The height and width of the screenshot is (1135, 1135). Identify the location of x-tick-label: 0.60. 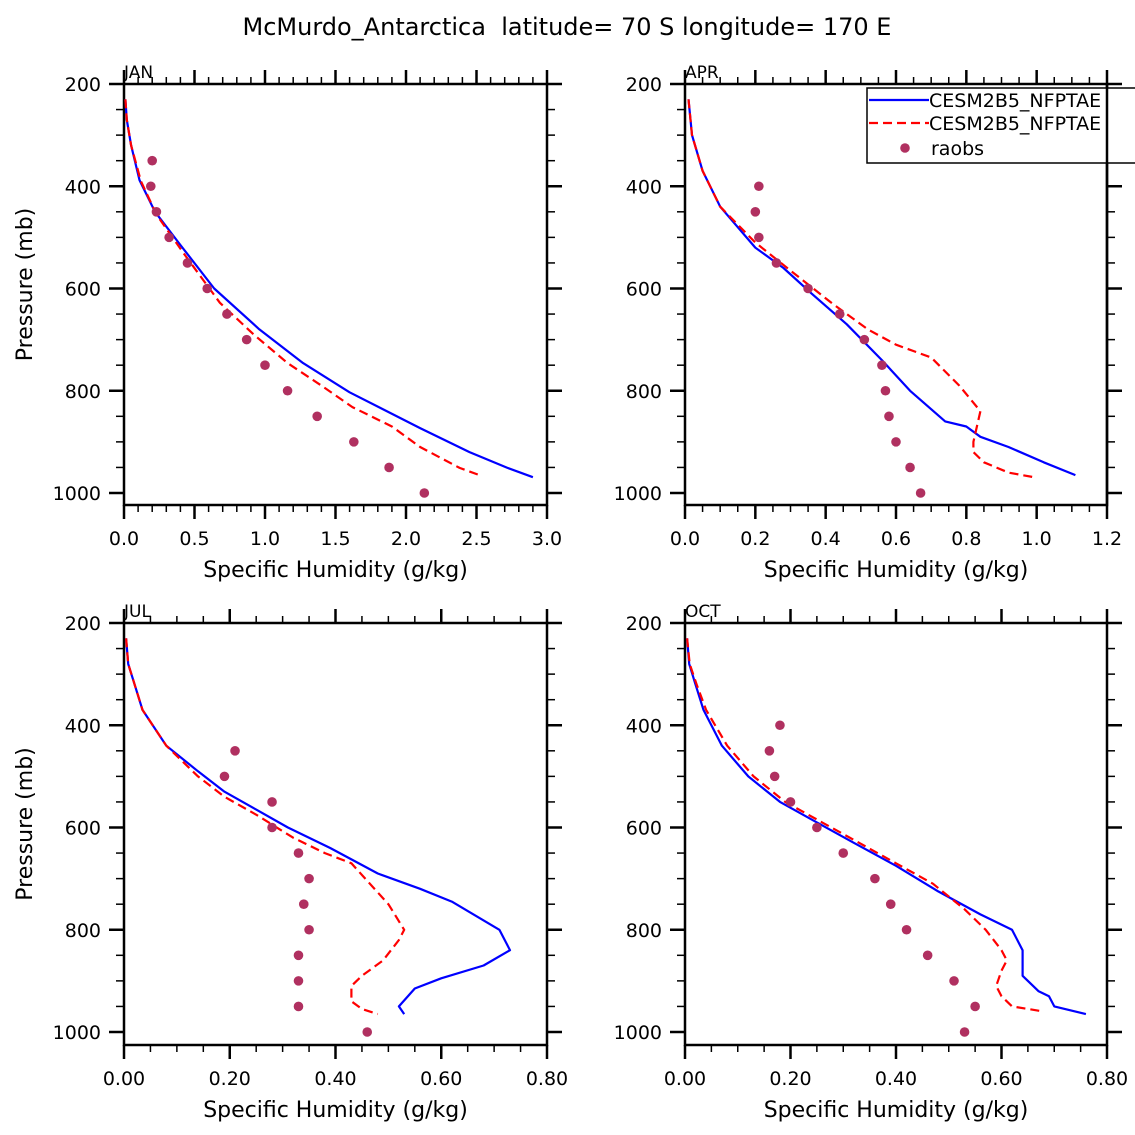
(441, 1079).